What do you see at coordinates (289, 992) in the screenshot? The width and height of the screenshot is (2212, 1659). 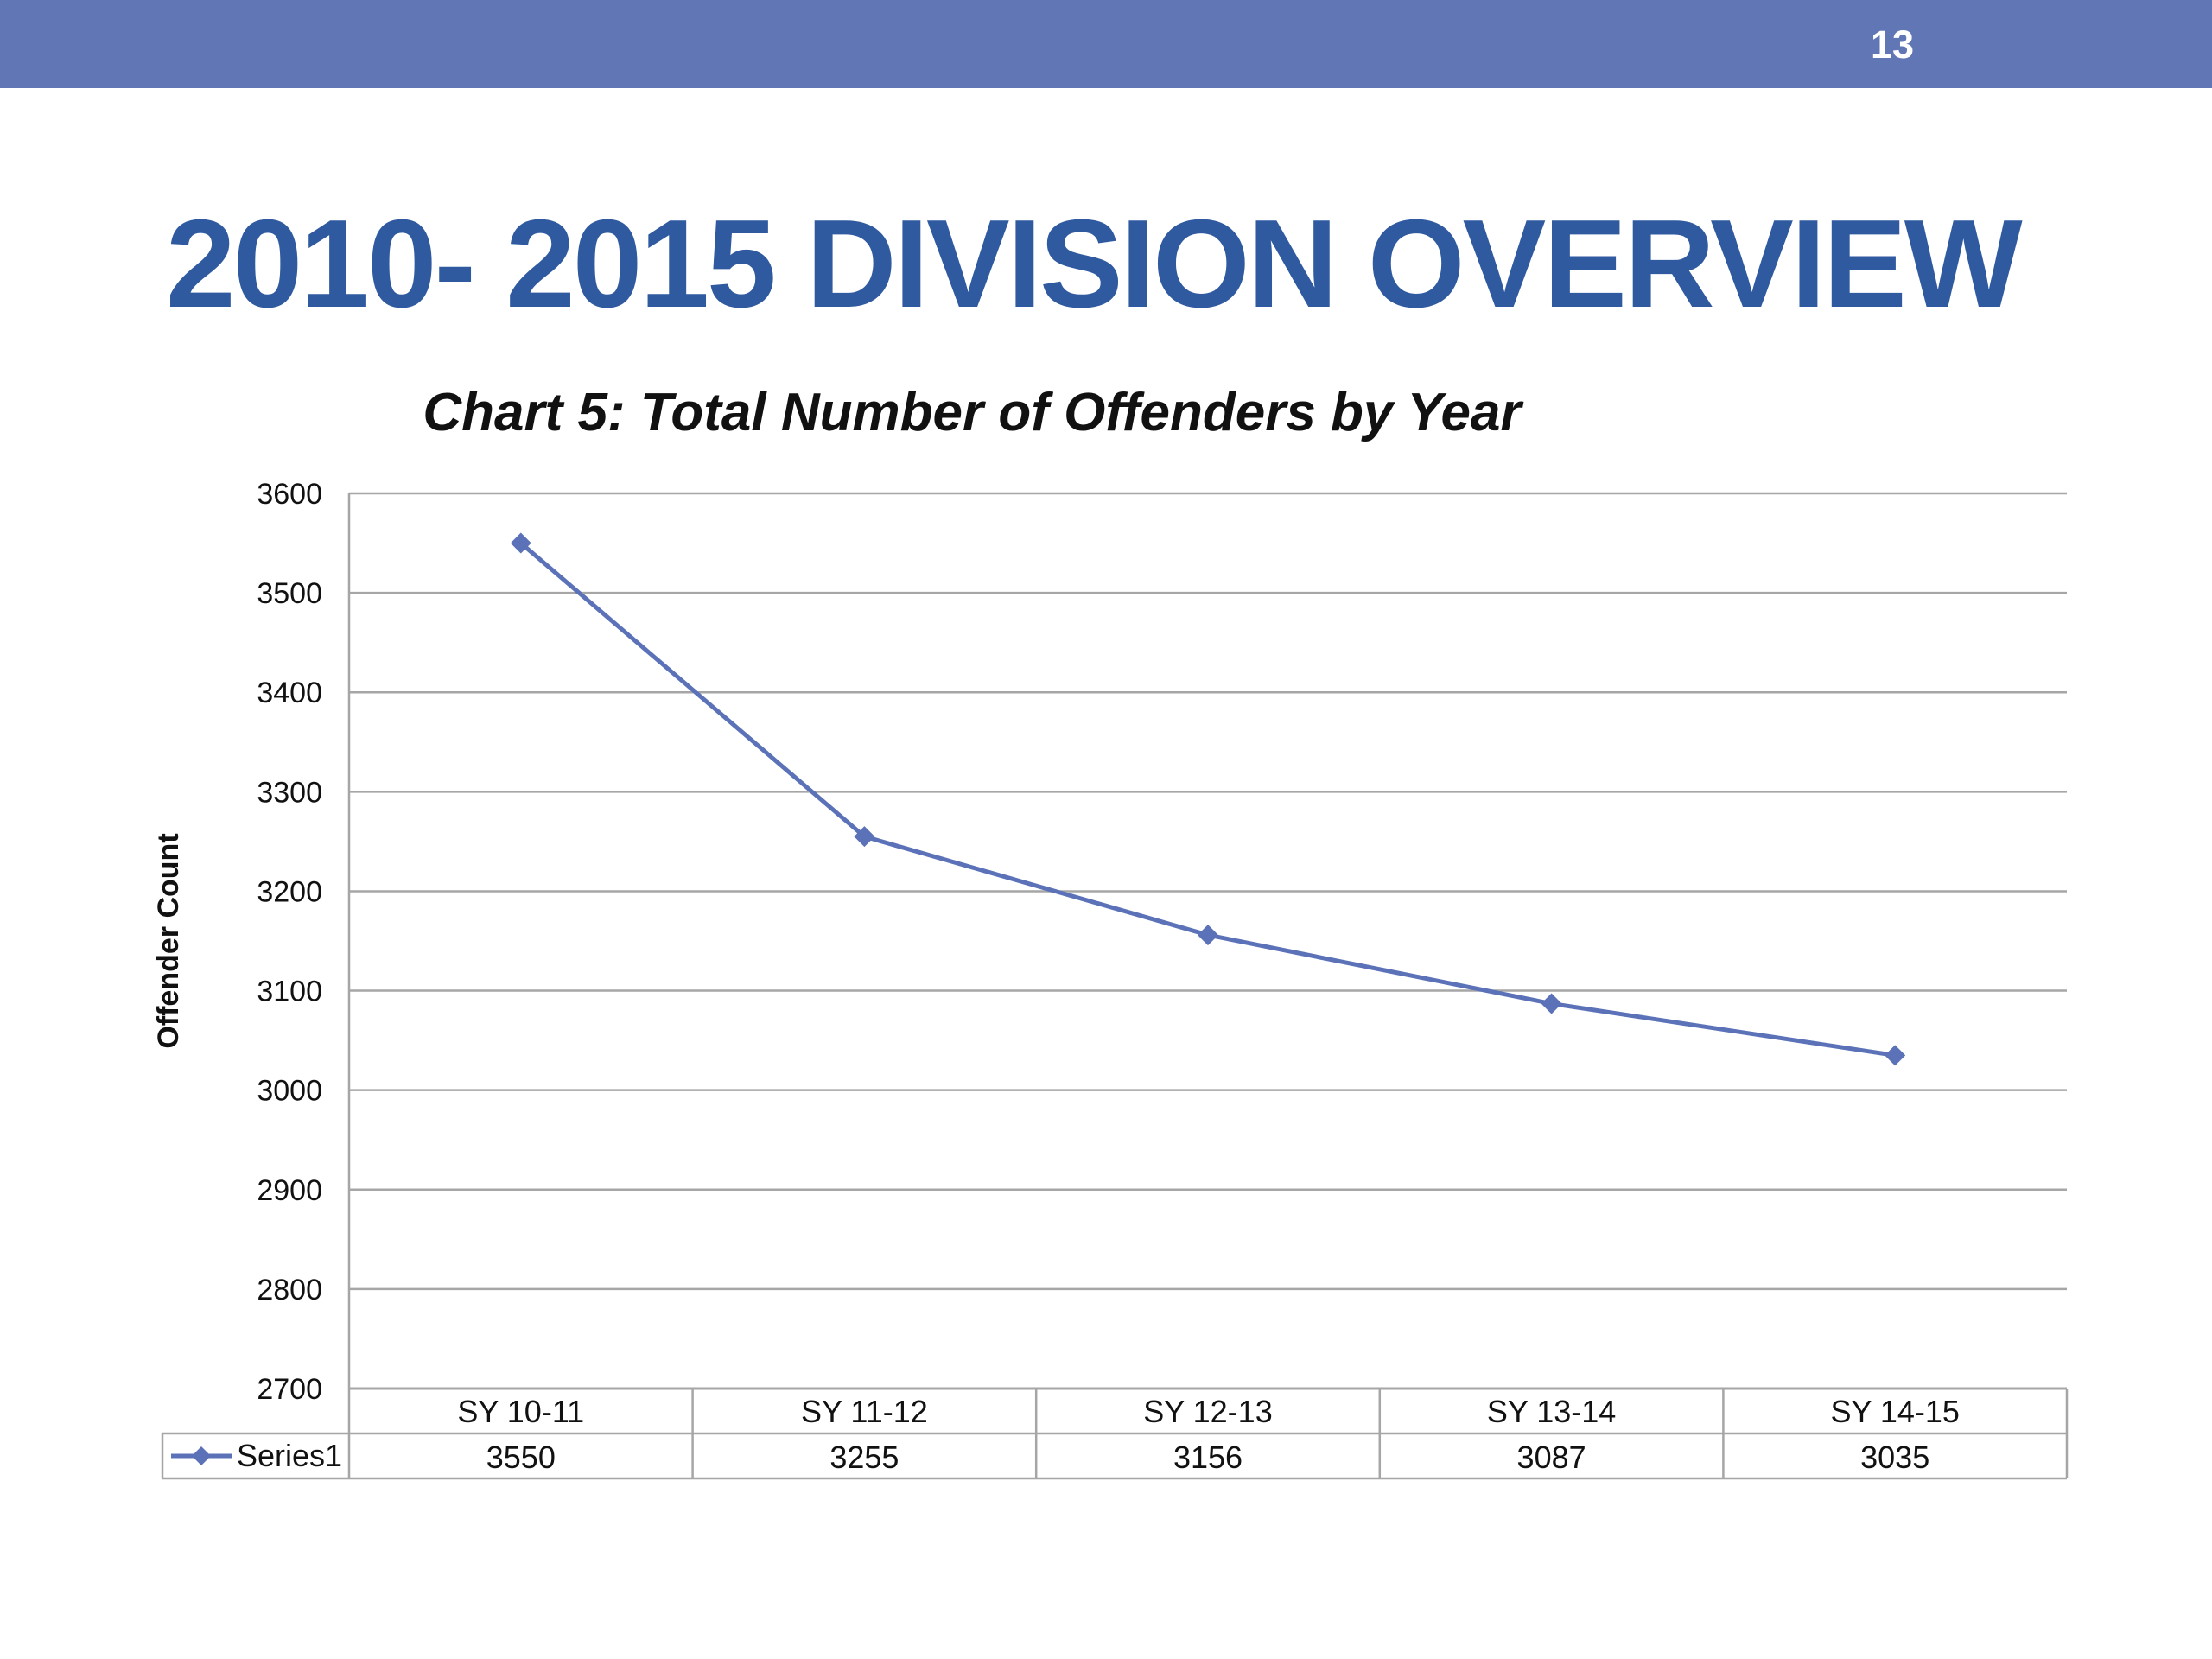 I see `y-tick-label: 3100` at bounding box center [289, 992].